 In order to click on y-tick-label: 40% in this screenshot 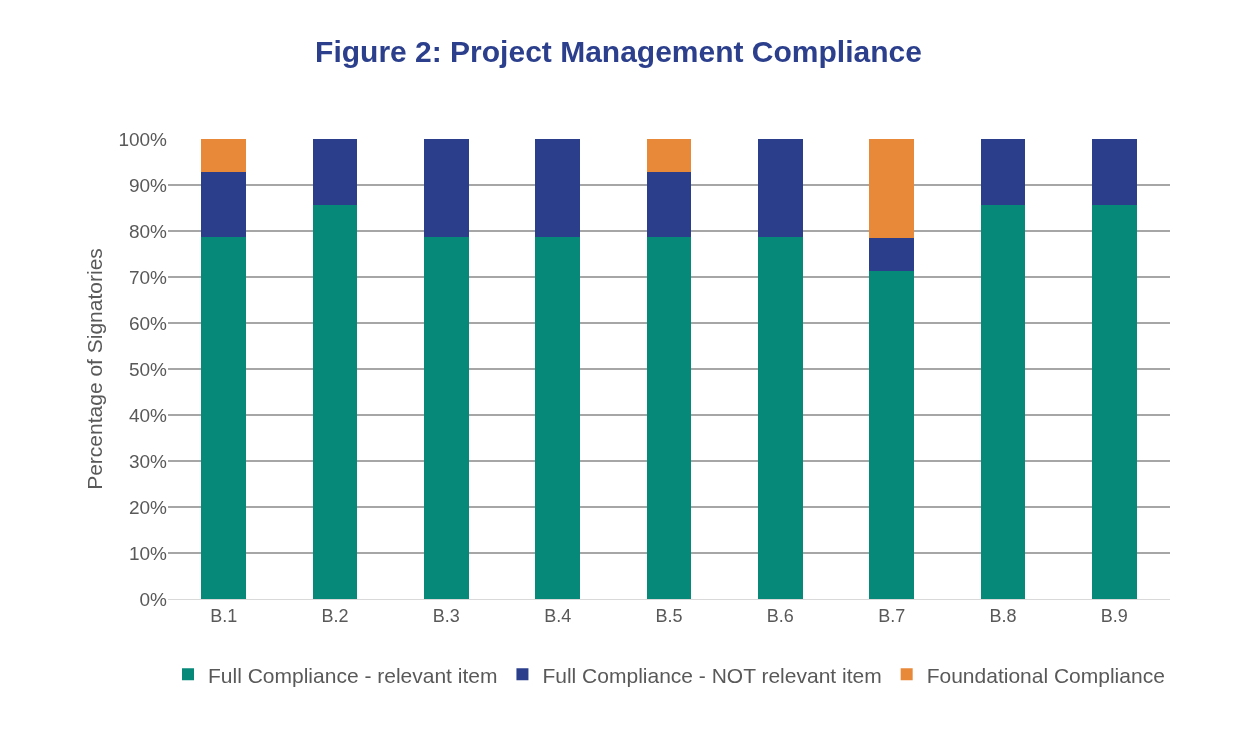, I will do `click(148, 415)`.